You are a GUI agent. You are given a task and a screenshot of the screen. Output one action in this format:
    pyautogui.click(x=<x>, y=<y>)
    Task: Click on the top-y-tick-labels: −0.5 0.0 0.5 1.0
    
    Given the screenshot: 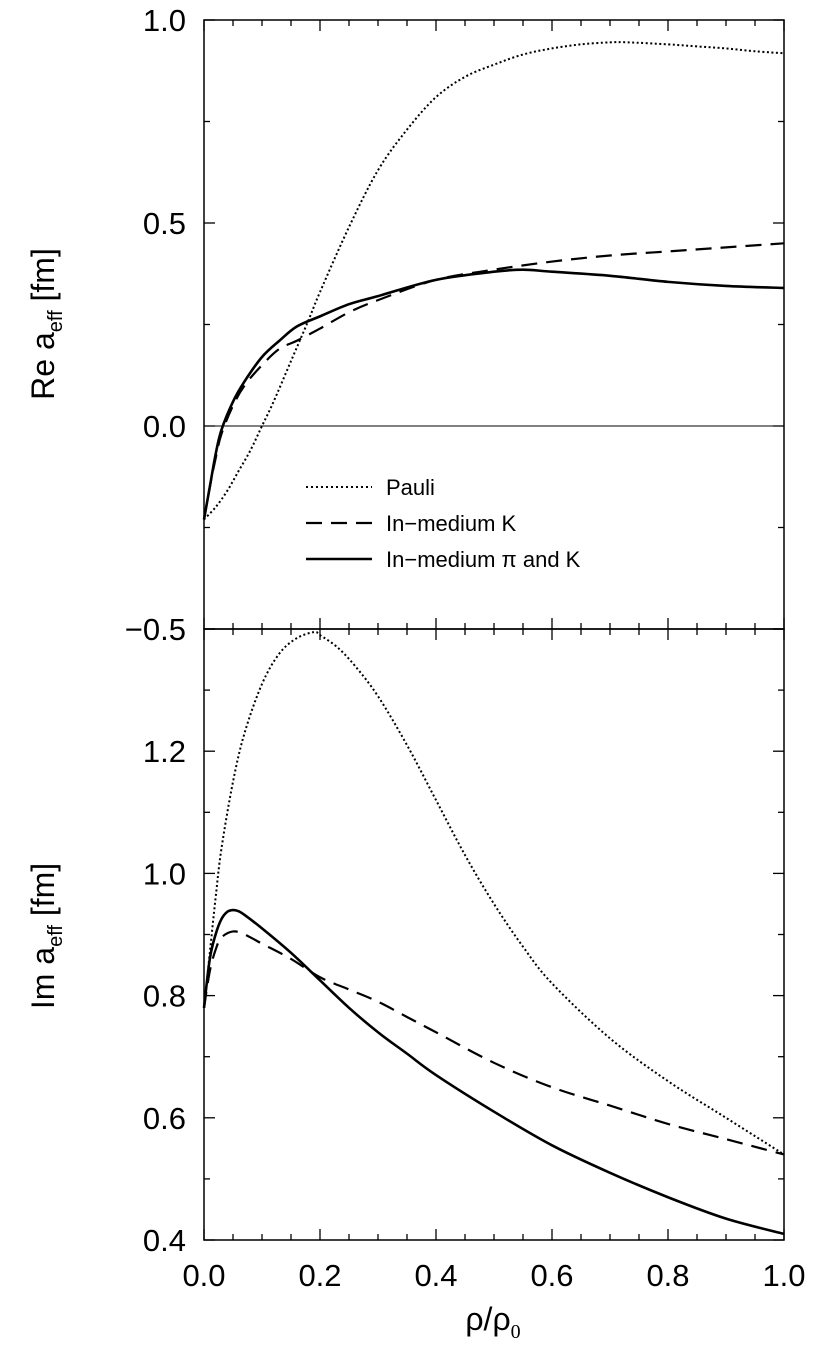 What is the action you would take?
    pyautogui.click(x=155, y=325)
    